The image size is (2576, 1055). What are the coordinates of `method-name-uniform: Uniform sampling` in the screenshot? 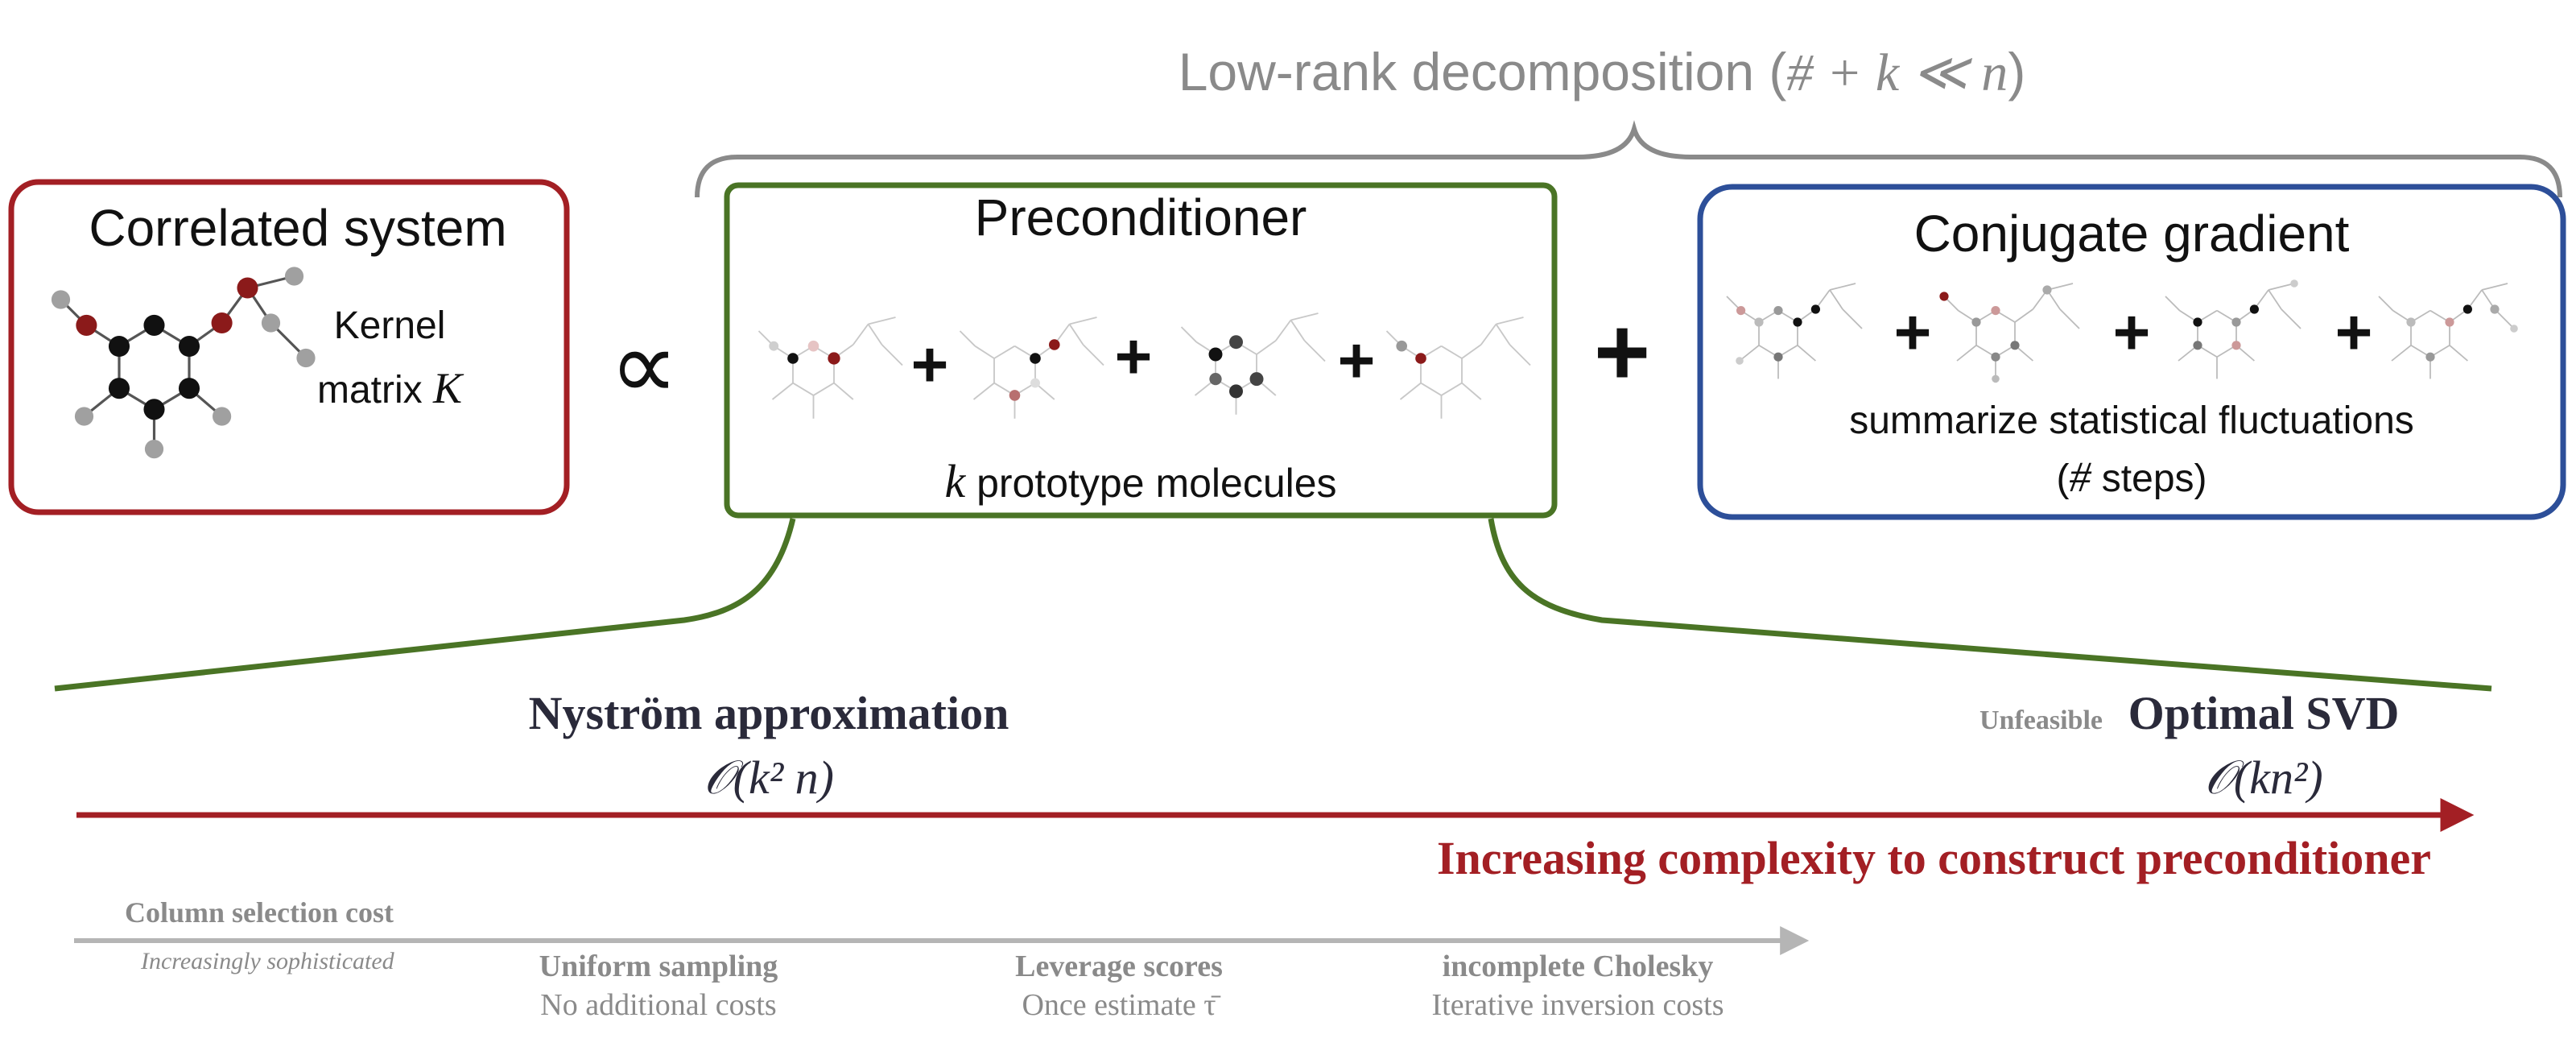 It's located at (658, 966).